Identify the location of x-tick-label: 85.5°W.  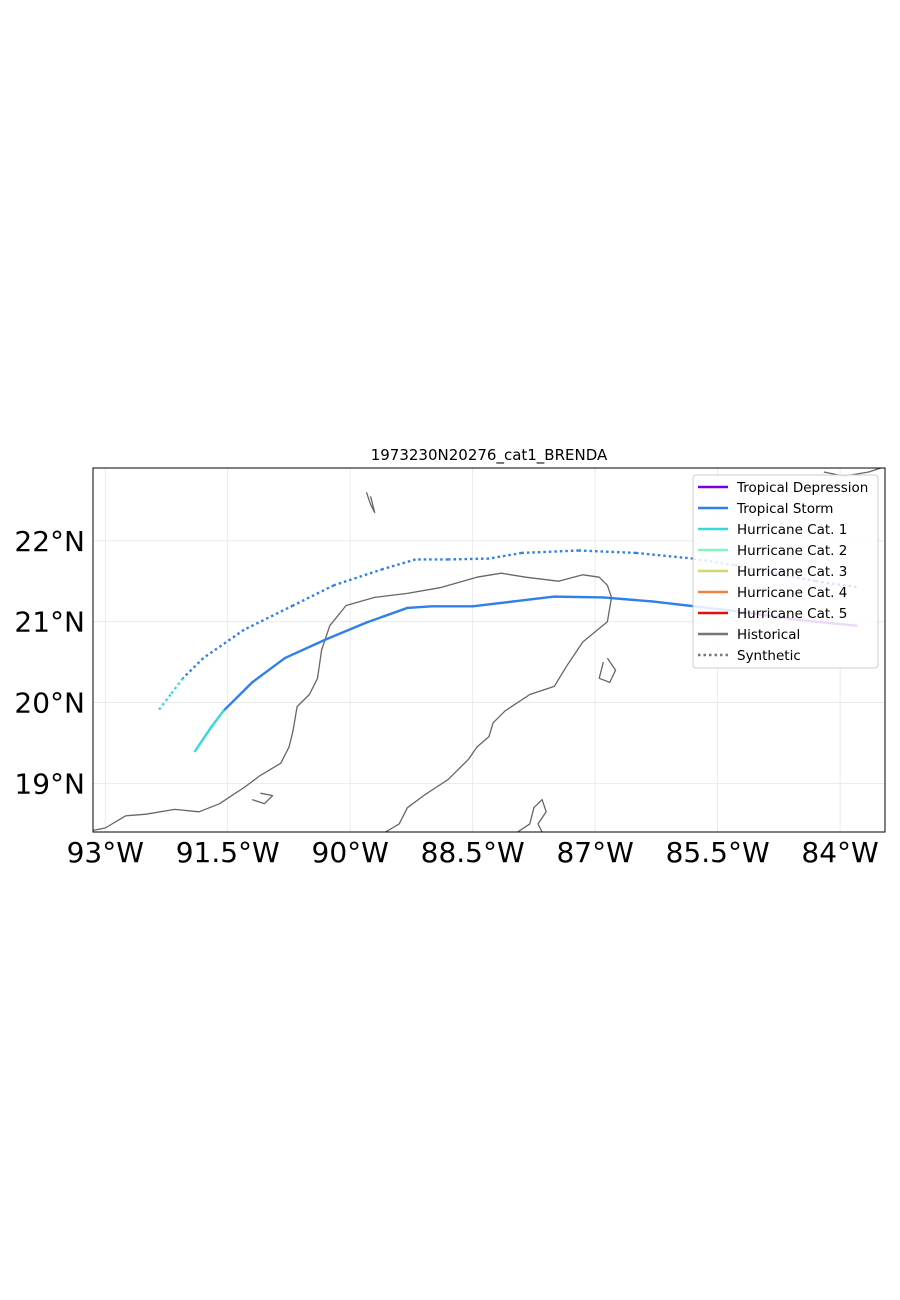
(718, 852).